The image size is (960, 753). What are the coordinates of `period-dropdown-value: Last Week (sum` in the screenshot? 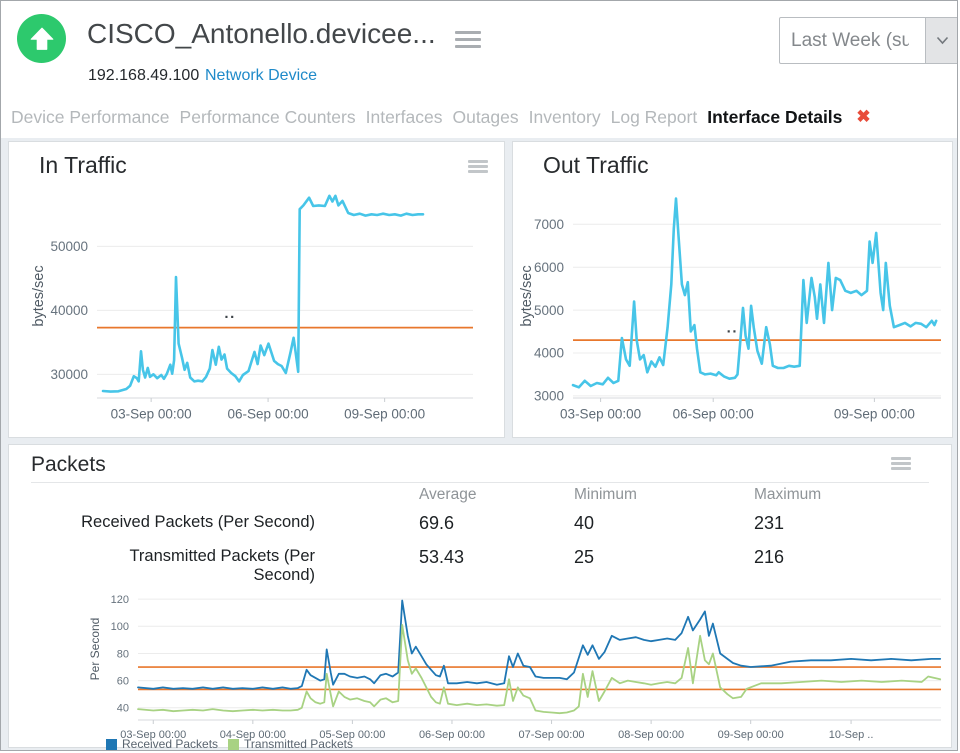 It's located at (850, 40).